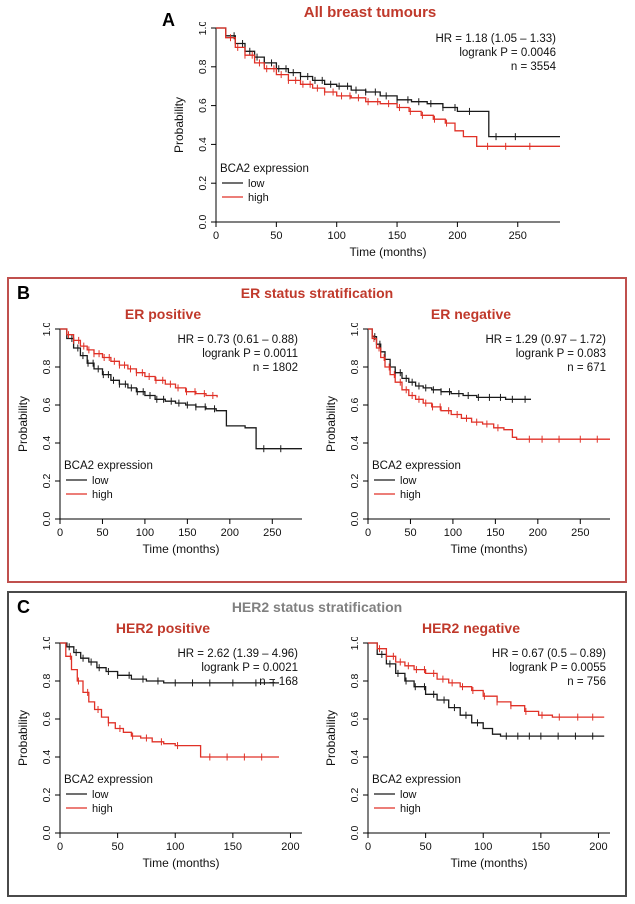 This screenshot has width=635, height=904. I want to click on chart-title: ER negative, so click(471, 314).